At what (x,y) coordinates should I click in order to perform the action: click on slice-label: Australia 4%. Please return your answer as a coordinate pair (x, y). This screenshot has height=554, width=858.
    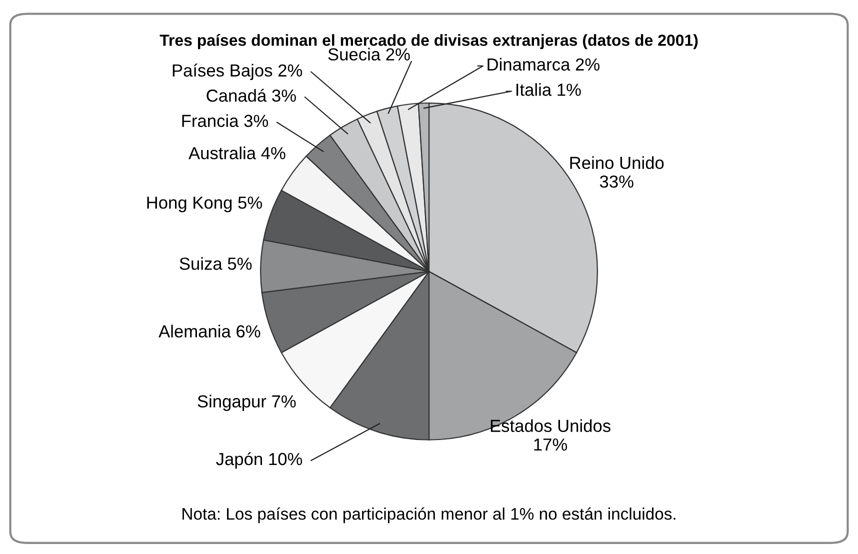
    Looking at the image, I should click on (237, 153).